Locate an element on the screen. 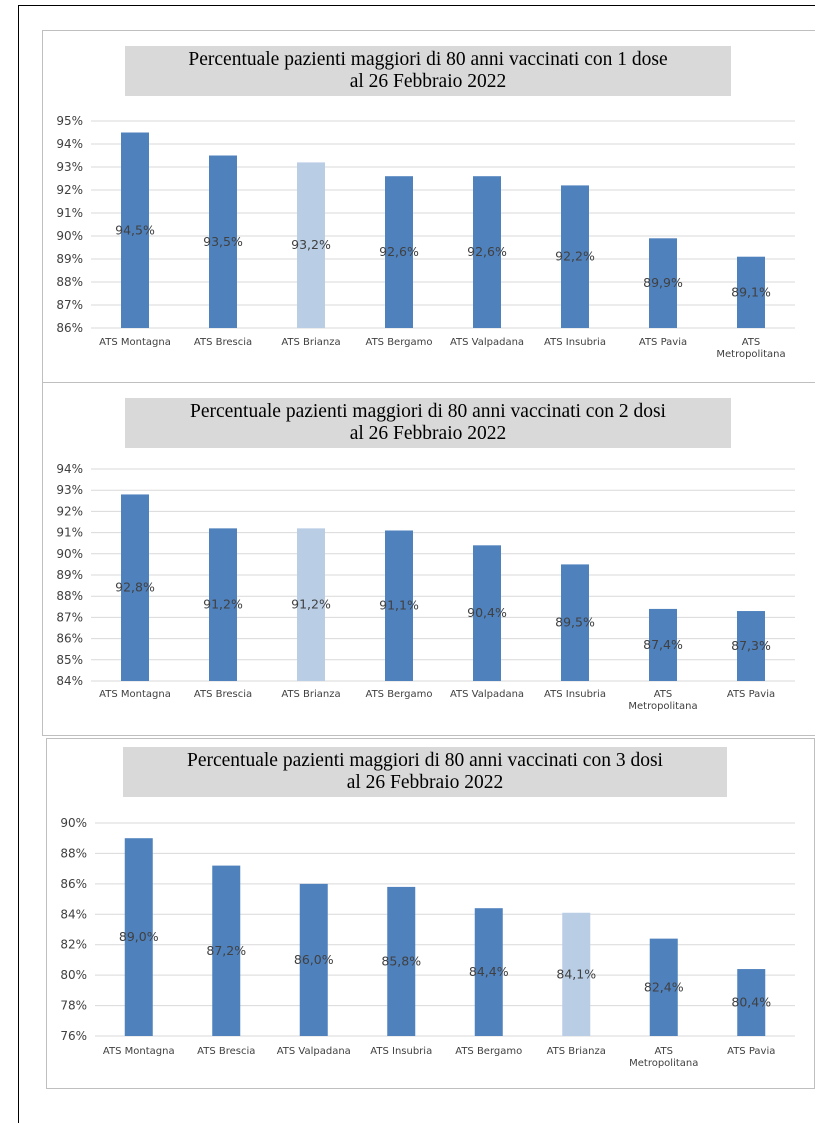  y-tick-label: 87% is located at coordinates (69, 617).